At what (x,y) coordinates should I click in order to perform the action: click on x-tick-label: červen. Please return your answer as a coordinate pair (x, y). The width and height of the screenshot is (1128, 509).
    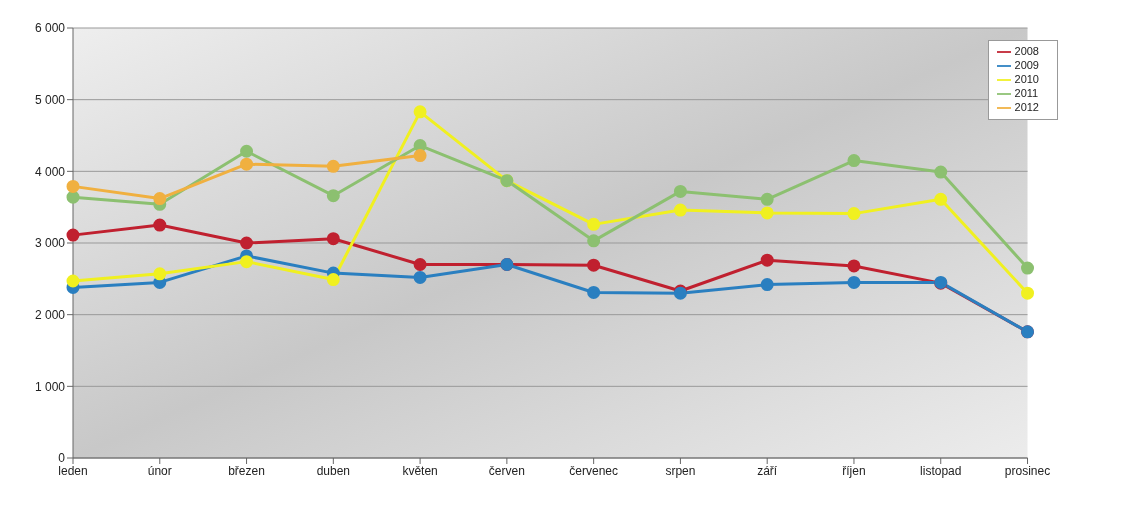
    Looking at the image, I should click on (506, 470).